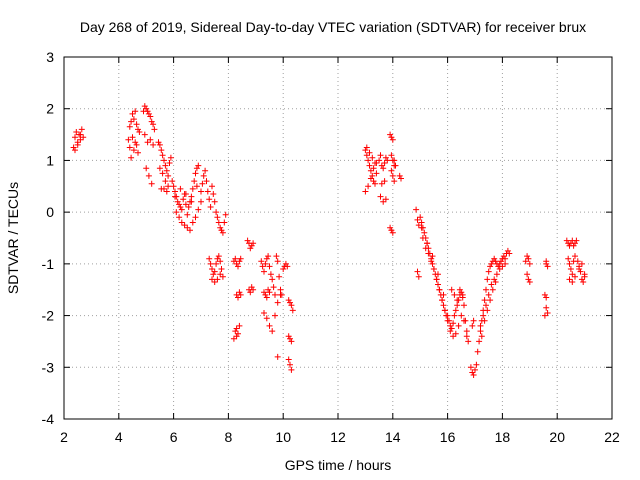 Image resolution: width=640 pixels, height=480 pixels. What do you see at coordinates (448, 437) in the screenshot?
I see `x-tick-label: 16` at bounding box center [448, 437].